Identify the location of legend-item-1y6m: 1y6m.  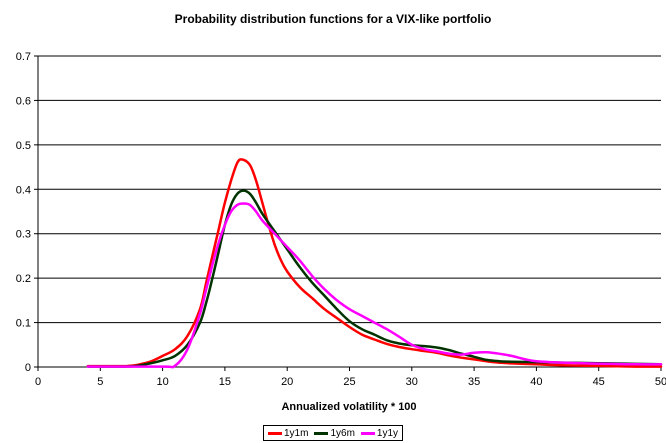
(334, 433).